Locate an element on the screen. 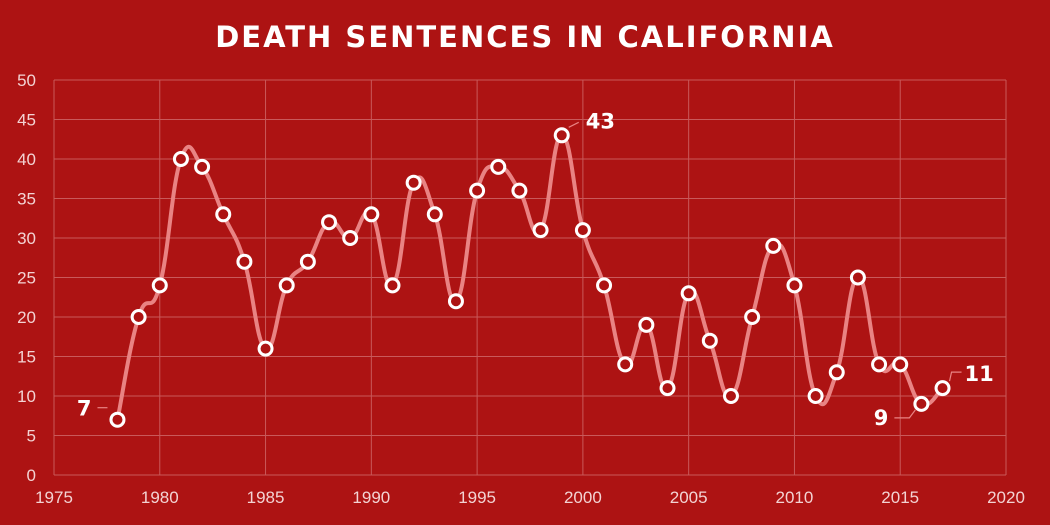  x-tick-label: 1975 is located at coordinates (54, 497).